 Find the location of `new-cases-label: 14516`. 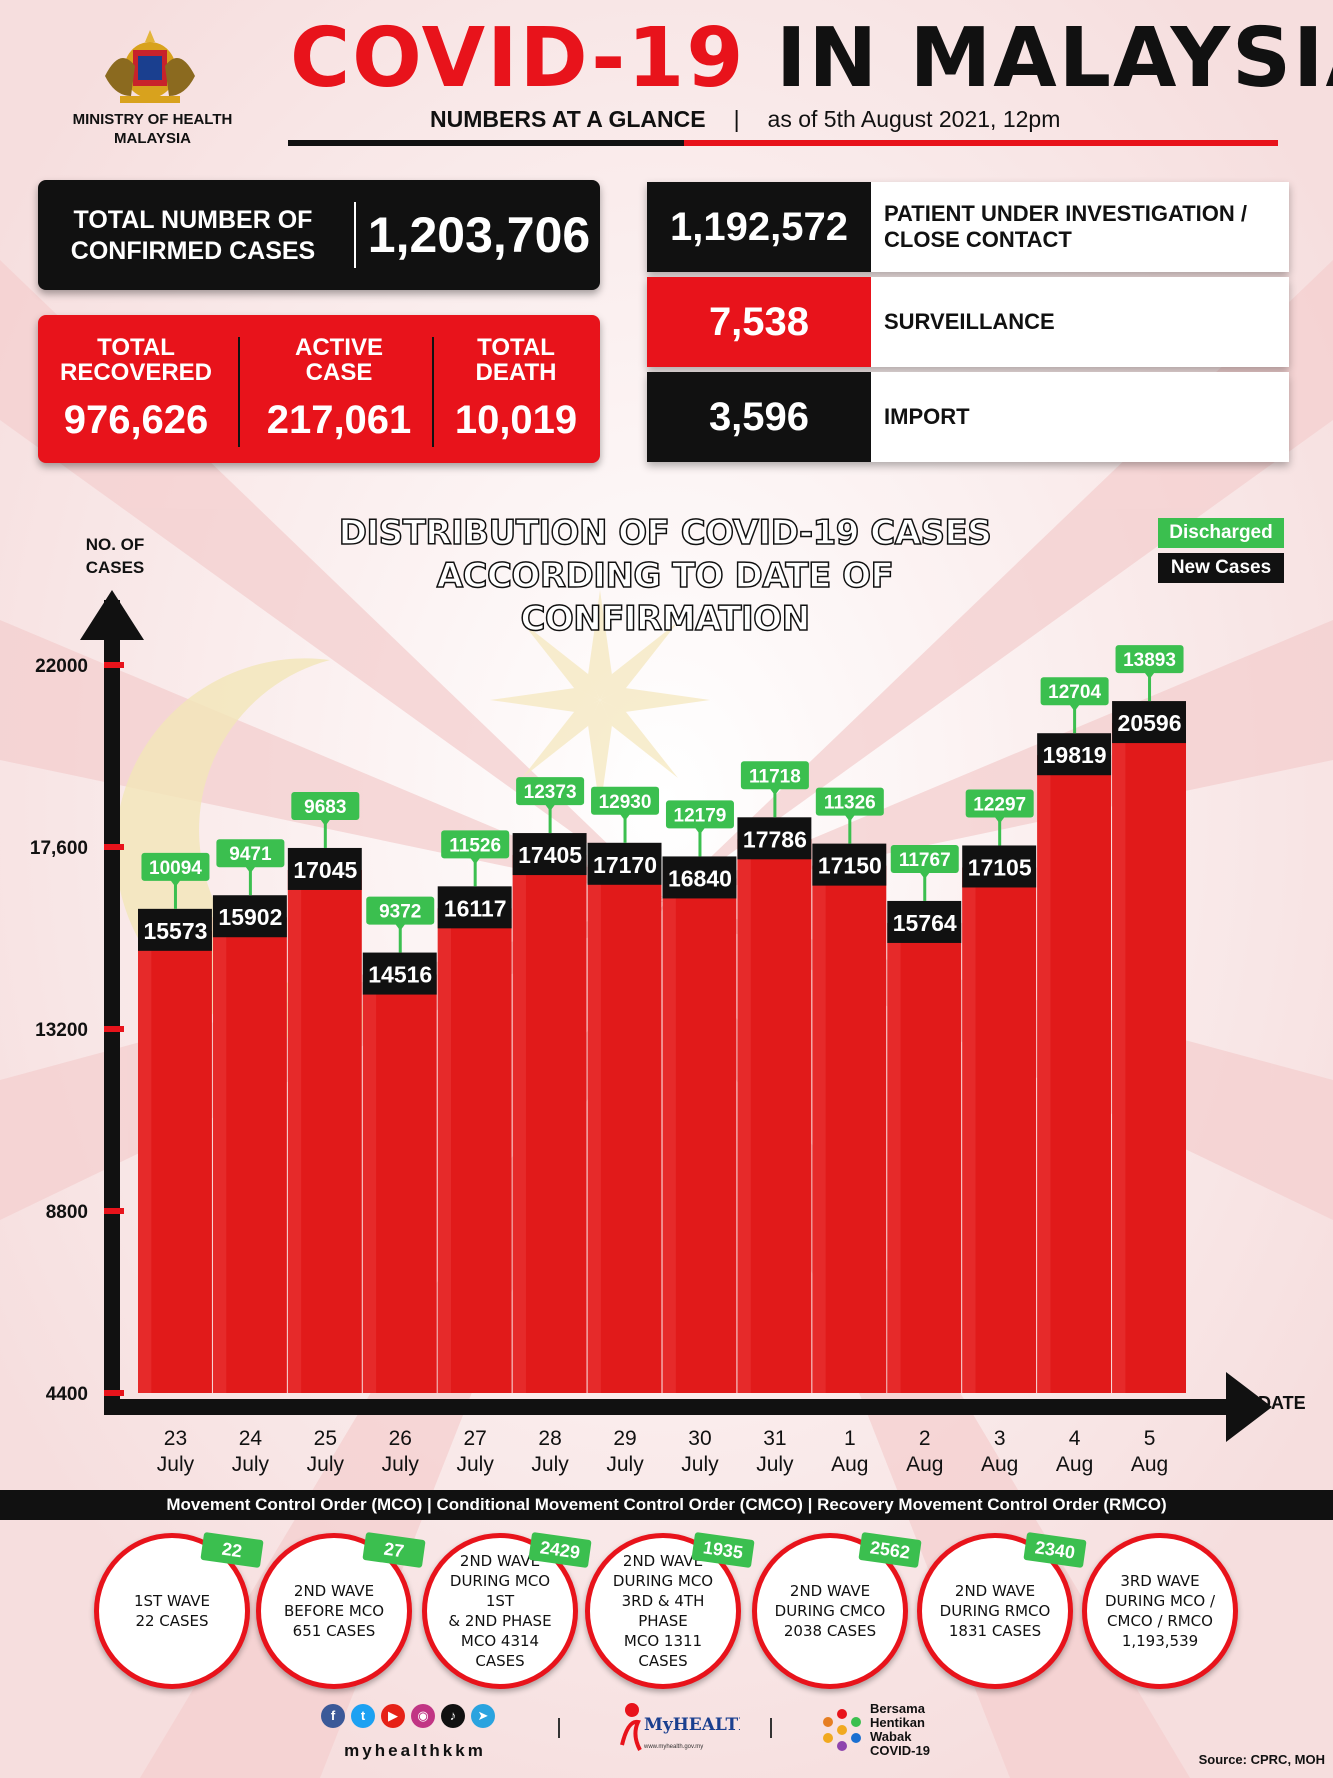

new-cases-label: 14516 is located at coordinates (400, 975).